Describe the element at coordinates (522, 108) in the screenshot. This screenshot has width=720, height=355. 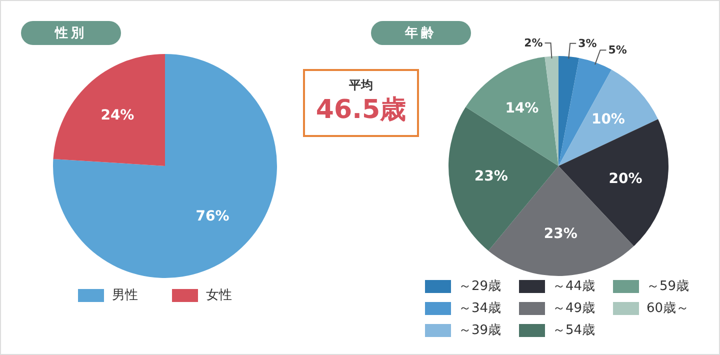
I see `data-label: 14%` at that location.